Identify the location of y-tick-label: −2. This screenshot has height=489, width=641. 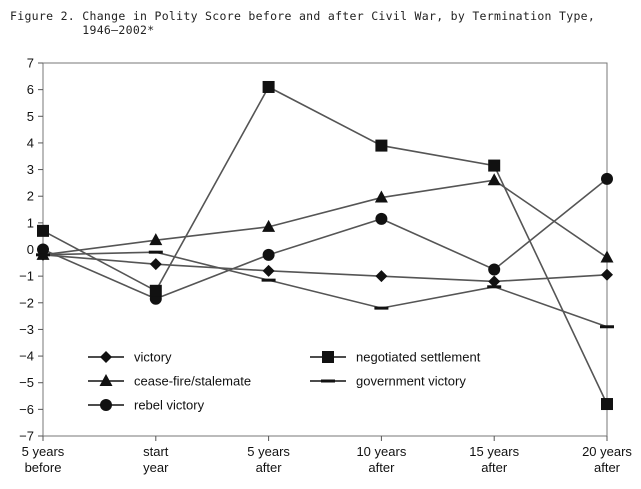
(26, 302).